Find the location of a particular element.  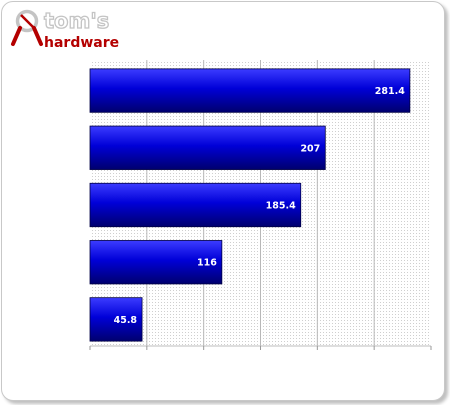

bar-label-3: 185.4 is located at coordinates (281, 206).